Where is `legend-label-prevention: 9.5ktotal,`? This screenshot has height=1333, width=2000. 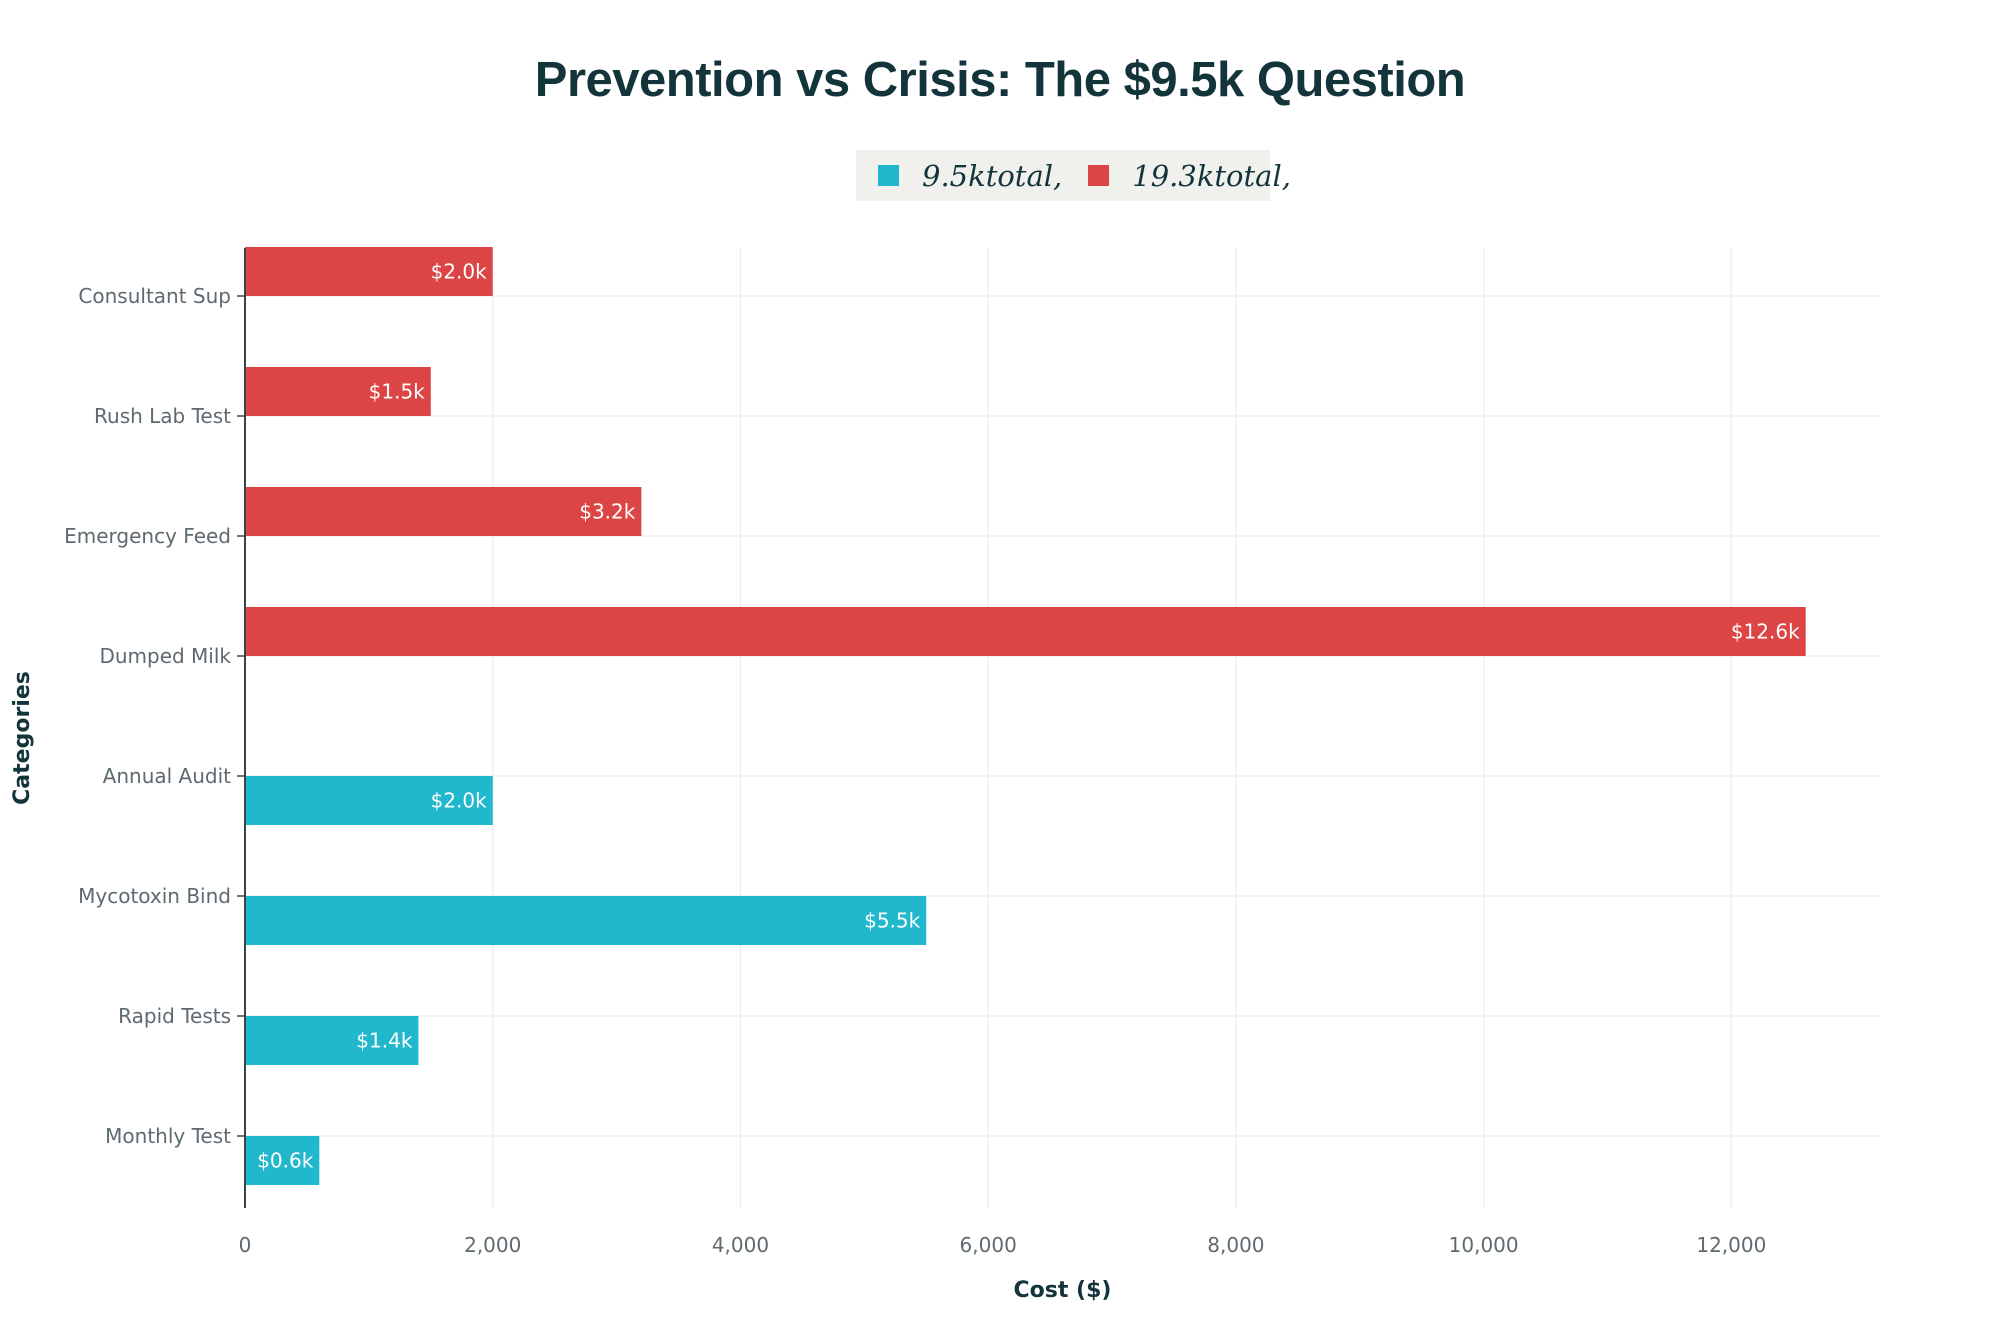 legend-label-prevention: 9.5ktotal, is located at coordinates (992, 175).